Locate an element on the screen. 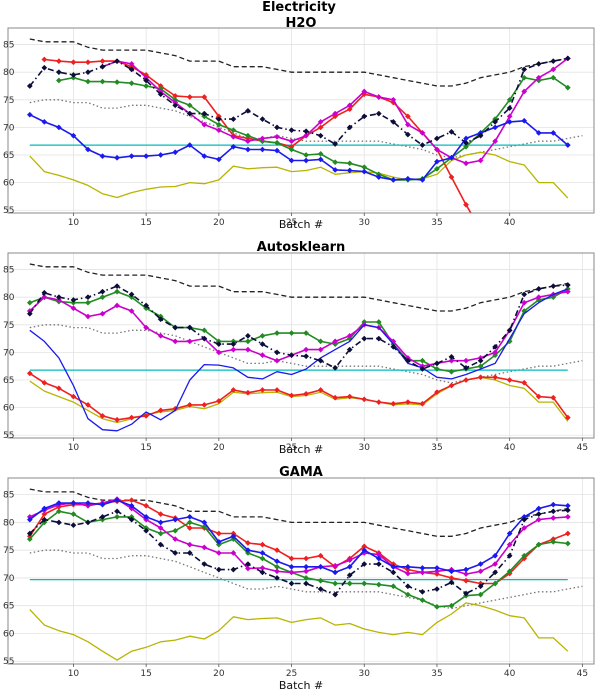 The height and width of the screenshot is (691, 598). x-axis-label: Batch # is located at coordinates (301, 224).